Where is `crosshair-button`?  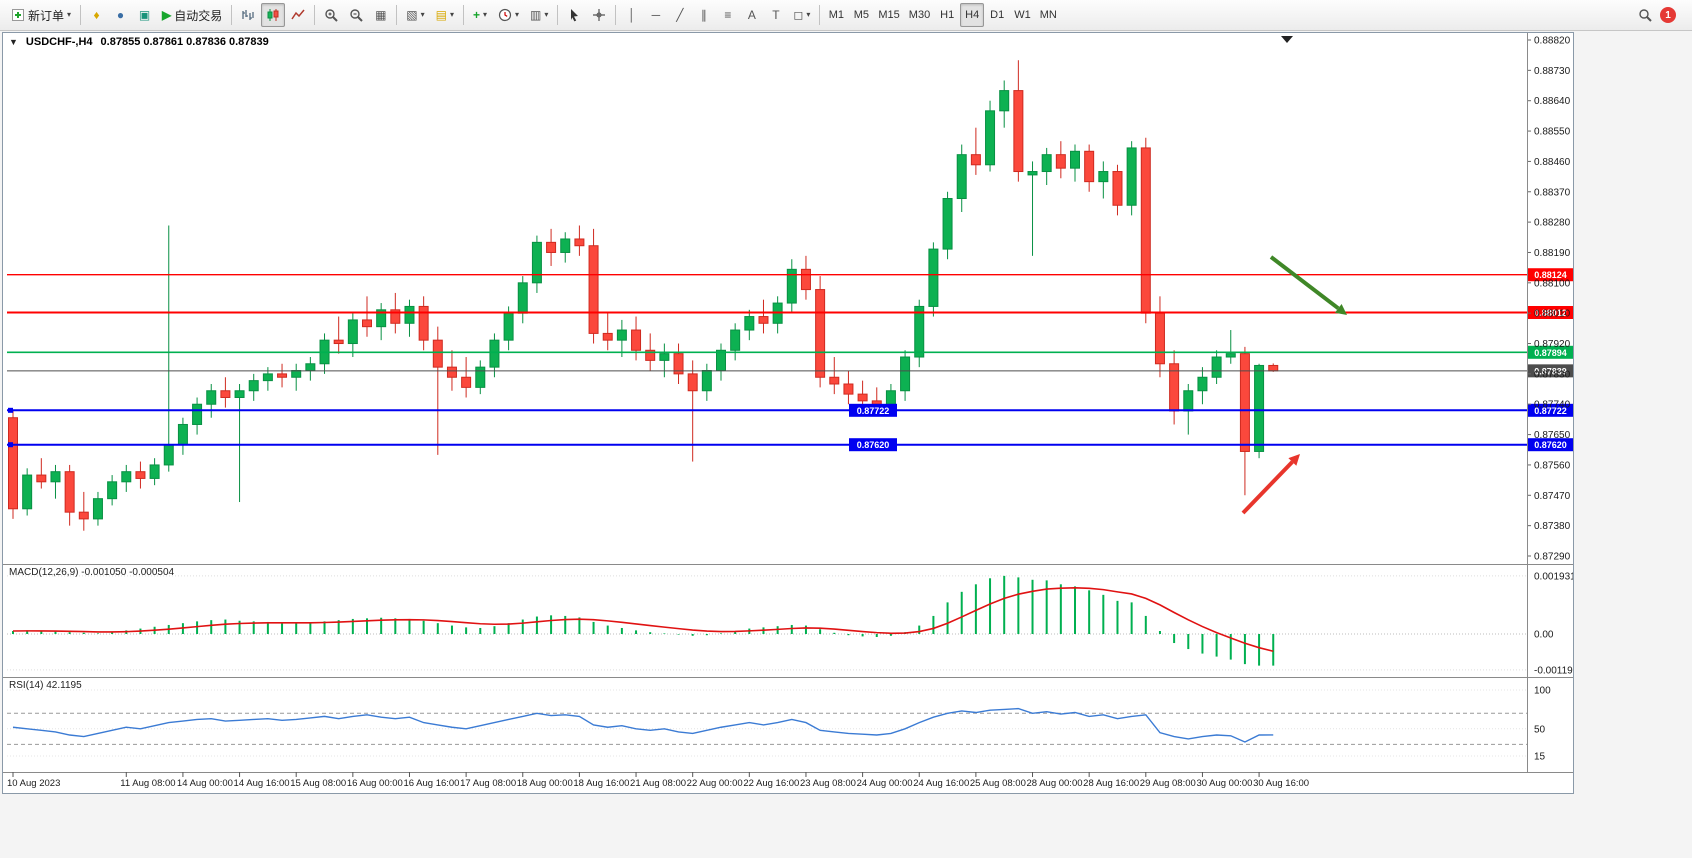 crosshair-button is located at coordinates (599, 15).